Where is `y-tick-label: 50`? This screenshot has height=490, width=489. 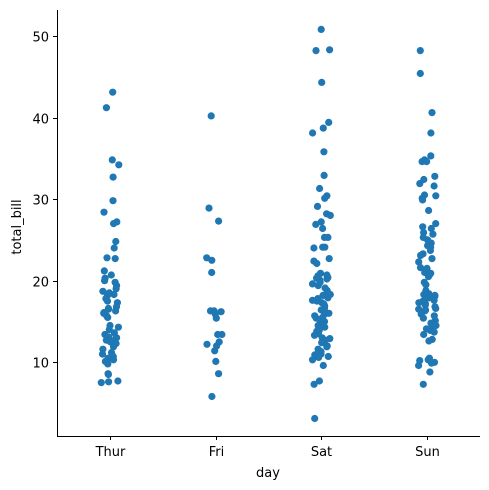 y-tick-label: 50 is located at coordinates (40, 38).